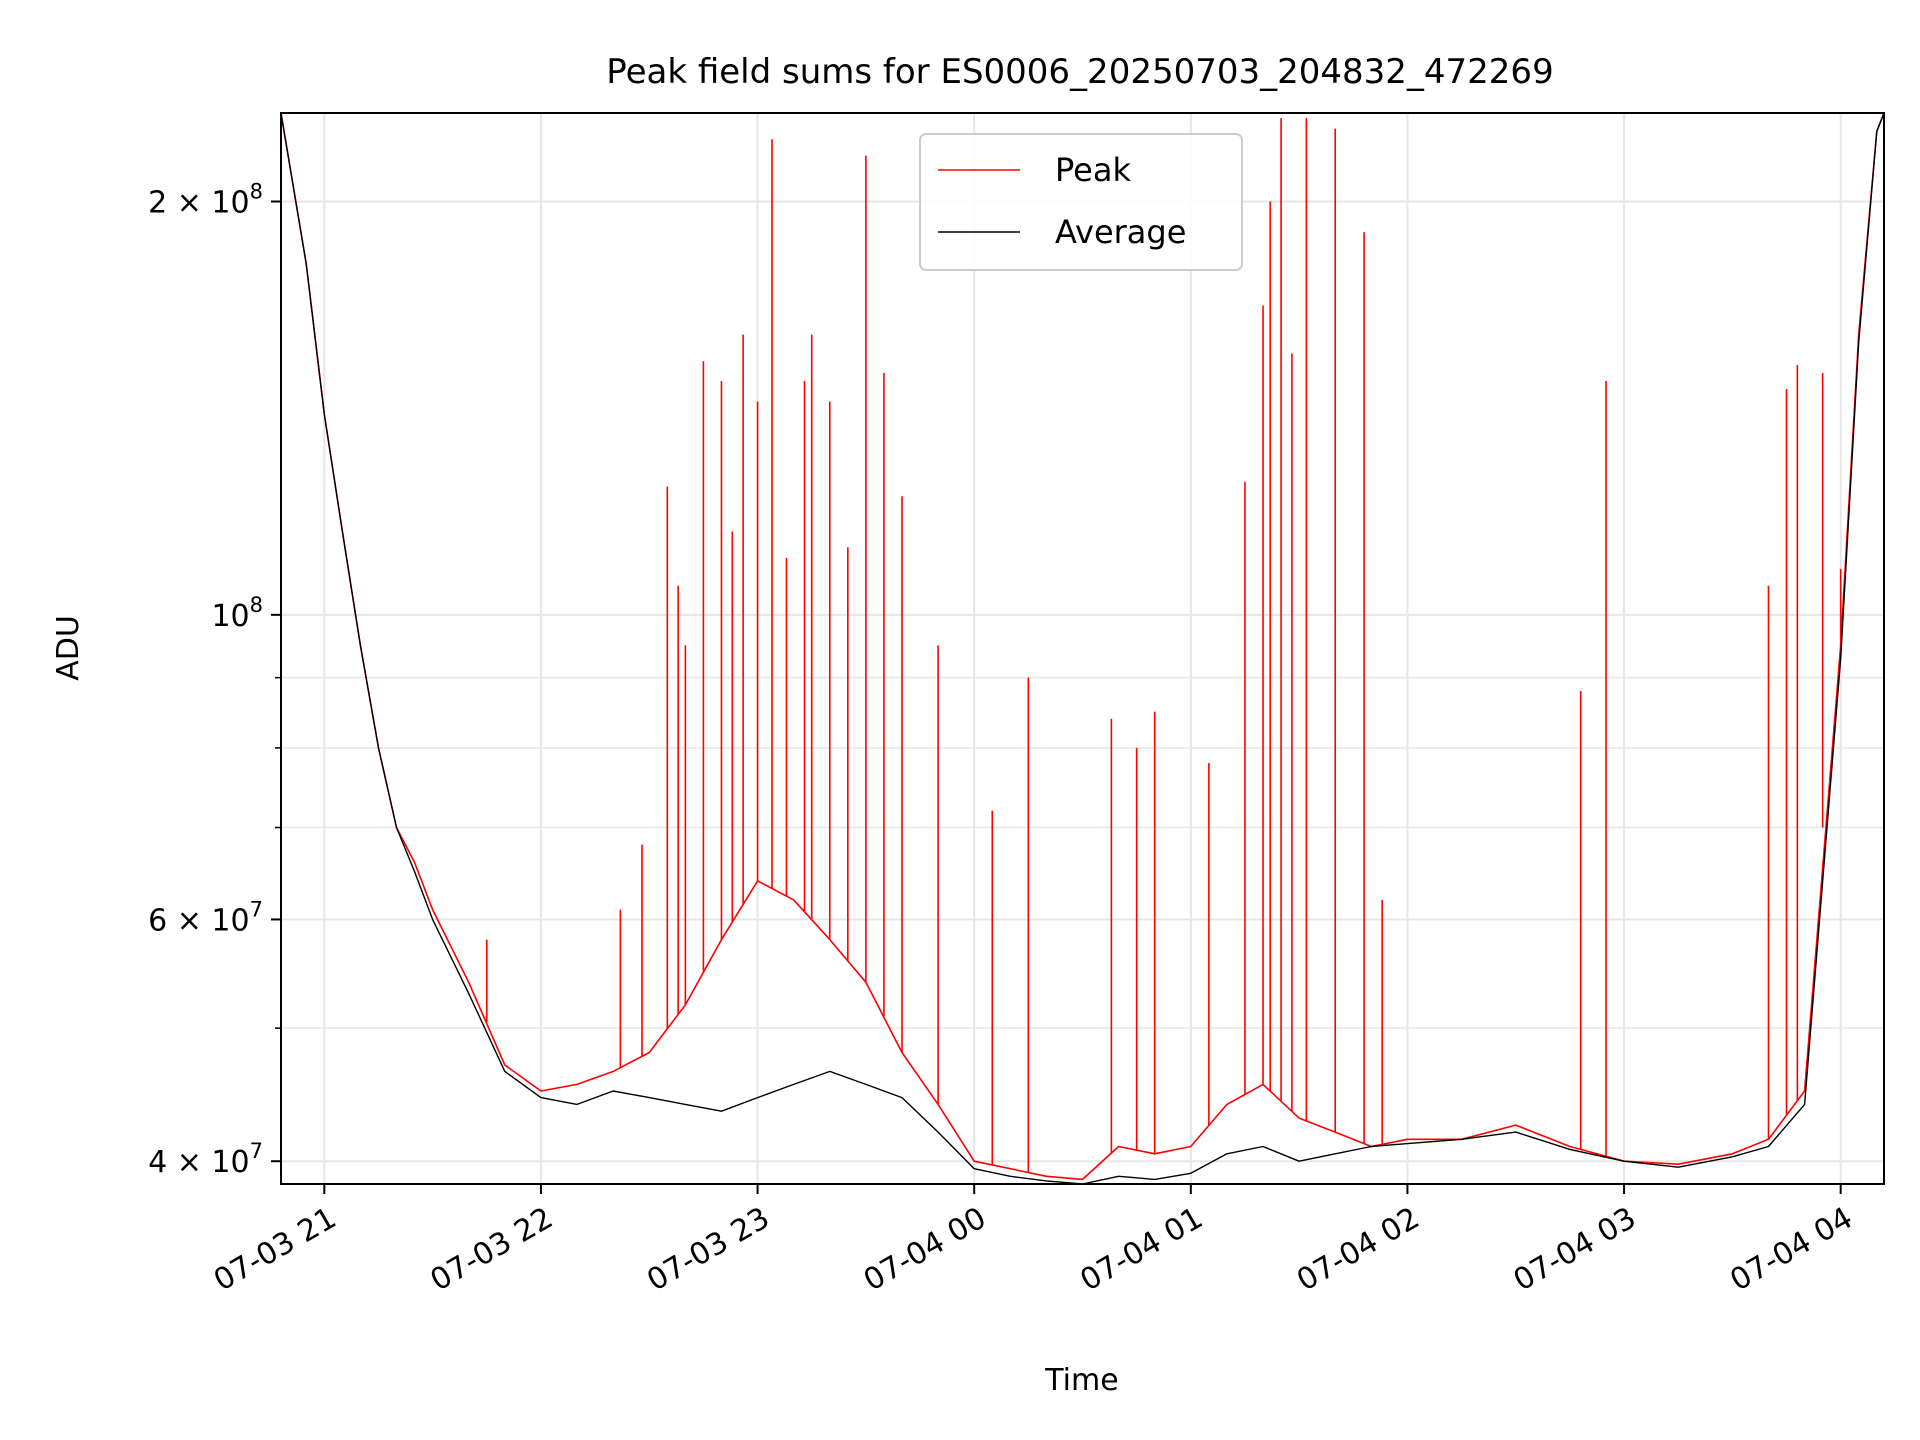 The width and height of the screenshot is (1920, 1440). I want to click on y-axis-label: ADU, so click(68, 648).